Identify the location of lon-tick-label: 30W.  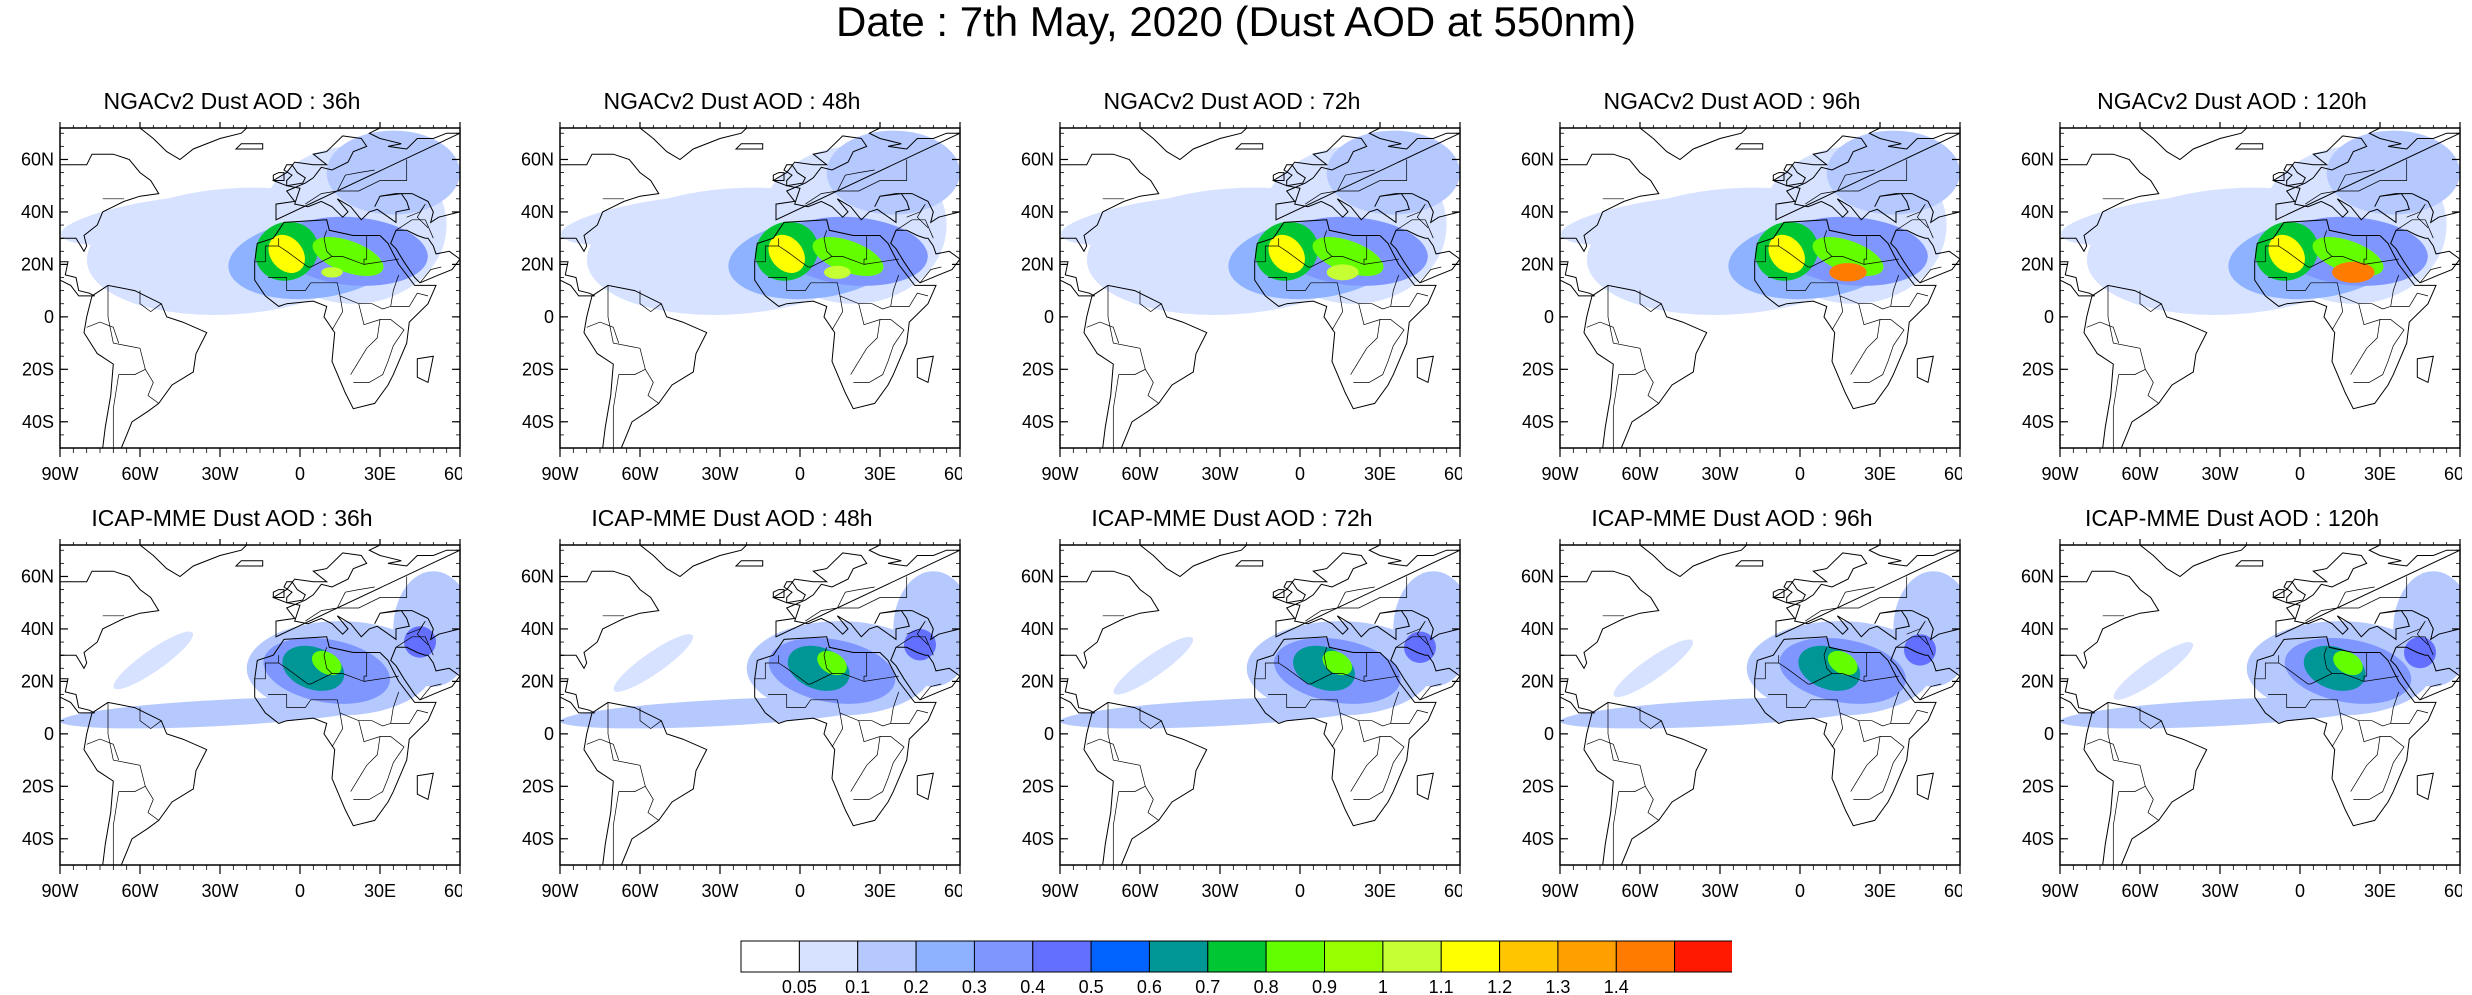
(219, 474).